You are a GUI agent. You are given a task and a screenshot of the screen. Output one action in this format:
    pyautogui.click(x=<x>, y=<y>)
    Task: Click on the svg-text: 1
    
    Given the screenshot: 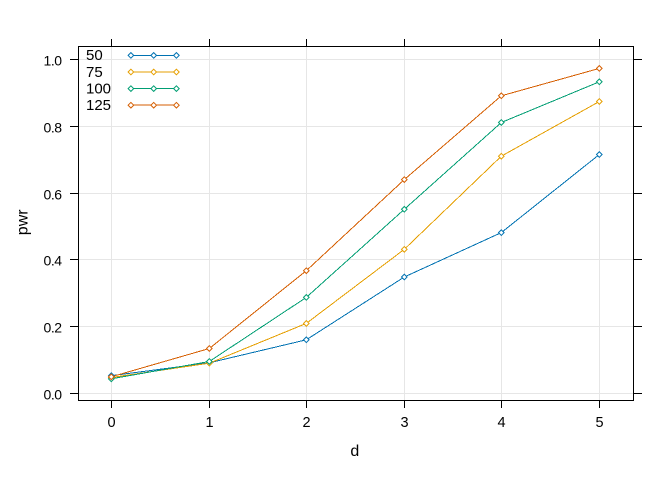 What is the action you would take?
    pyautogui.click(x=209, y=423)
    